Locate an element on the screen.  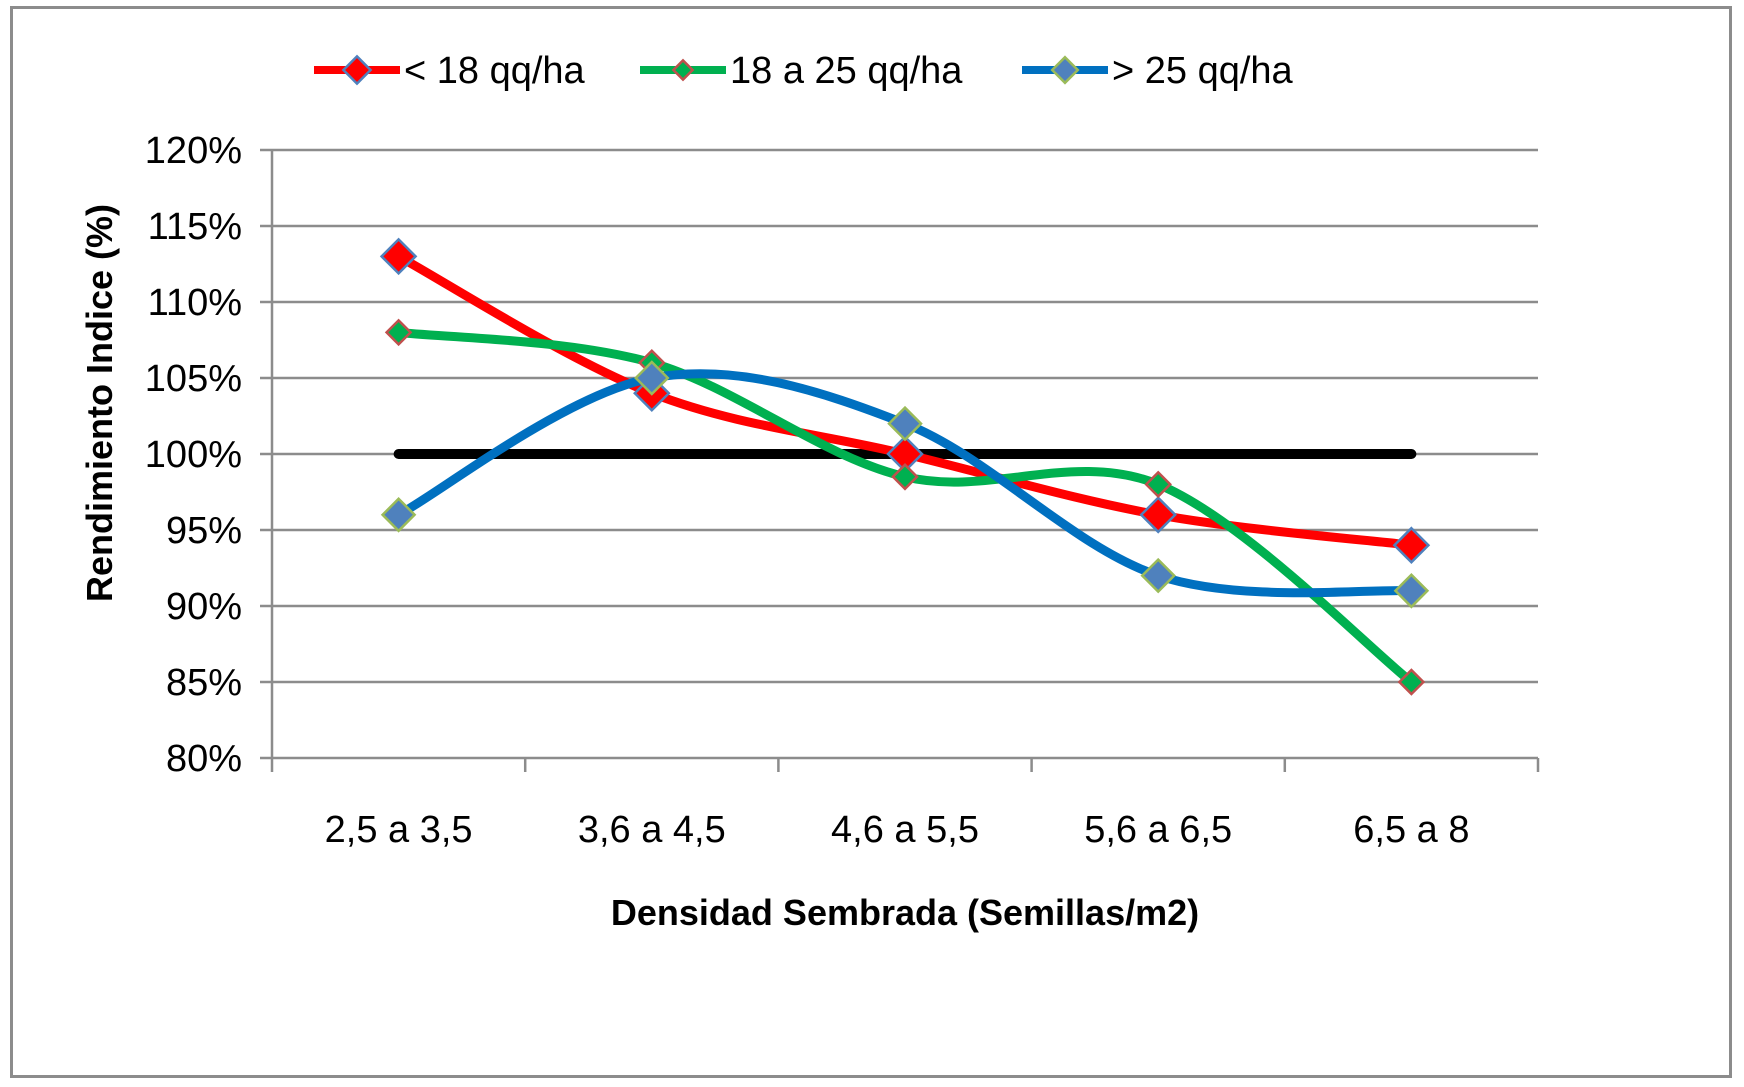
y-tick-label: 95% is located at coordinates (204, 531).